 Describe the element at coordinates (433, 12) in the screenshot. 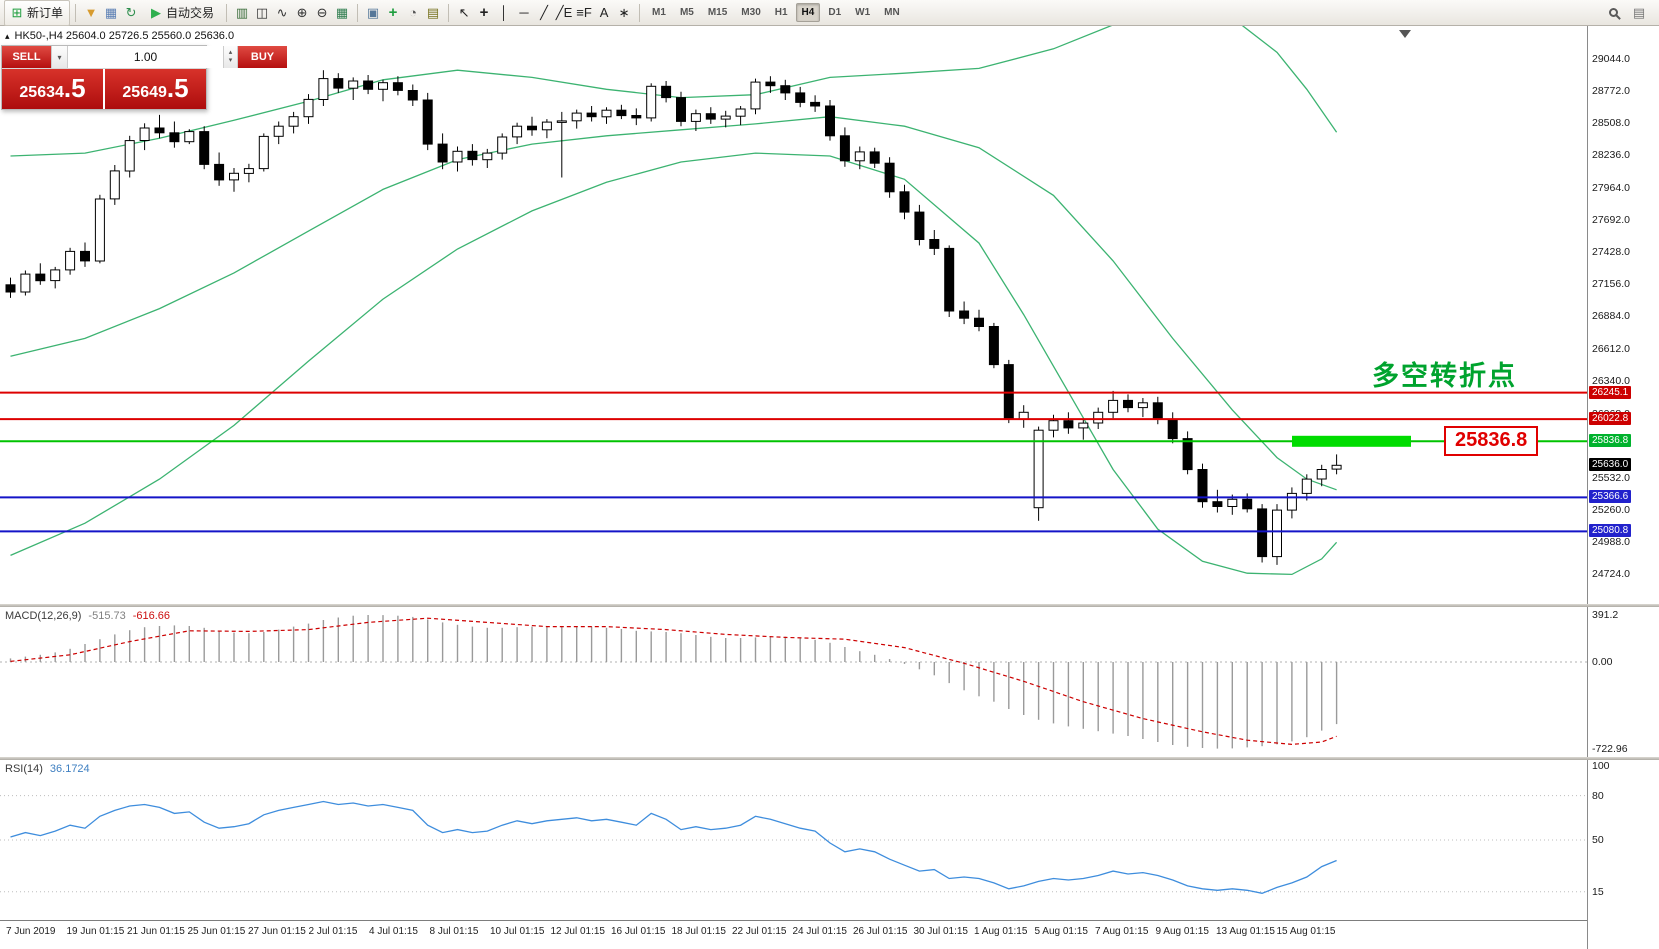

I see `template-icon: ▤` at that location.